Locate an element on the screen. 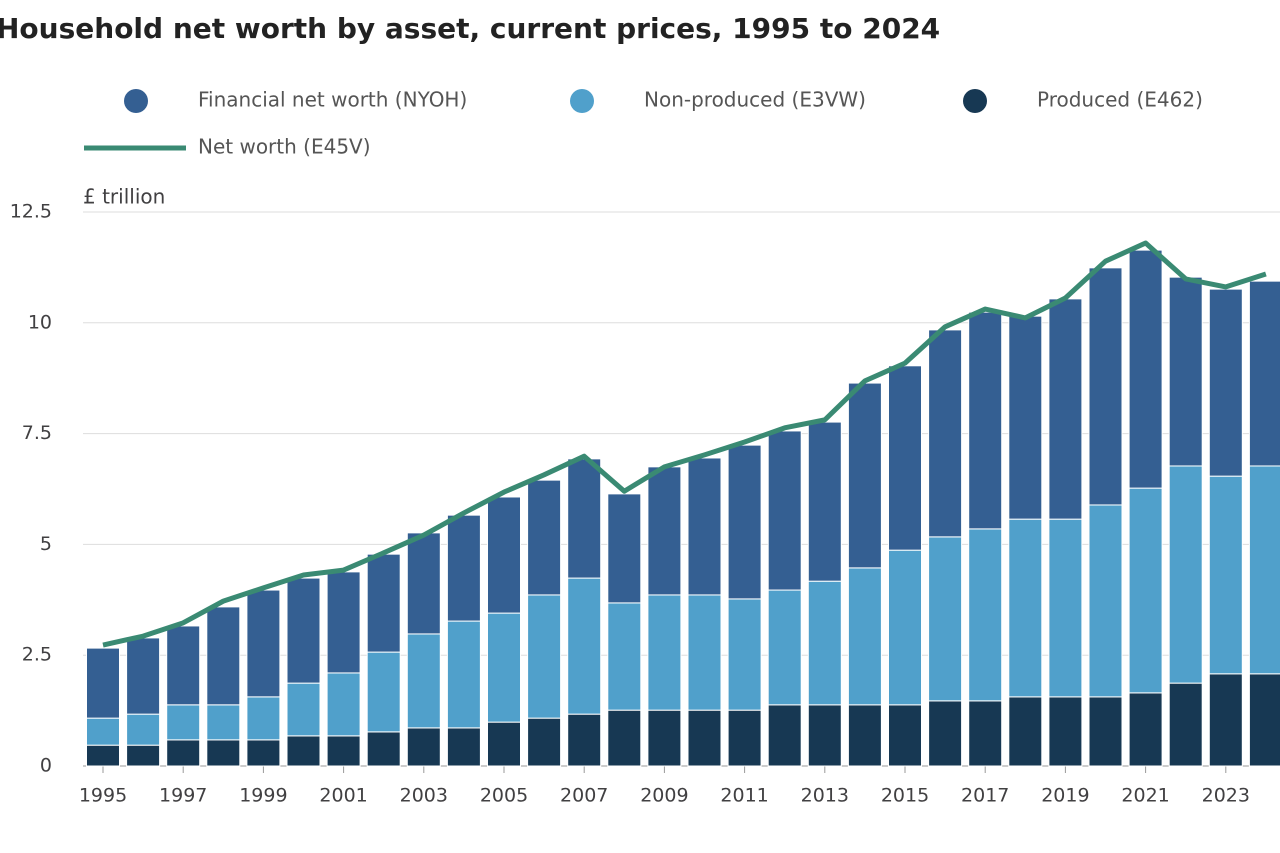 Image resolution: width=1280 pixels, height=853 pixels. x-tick-label: 2011 is located at coordinates (744, 796).